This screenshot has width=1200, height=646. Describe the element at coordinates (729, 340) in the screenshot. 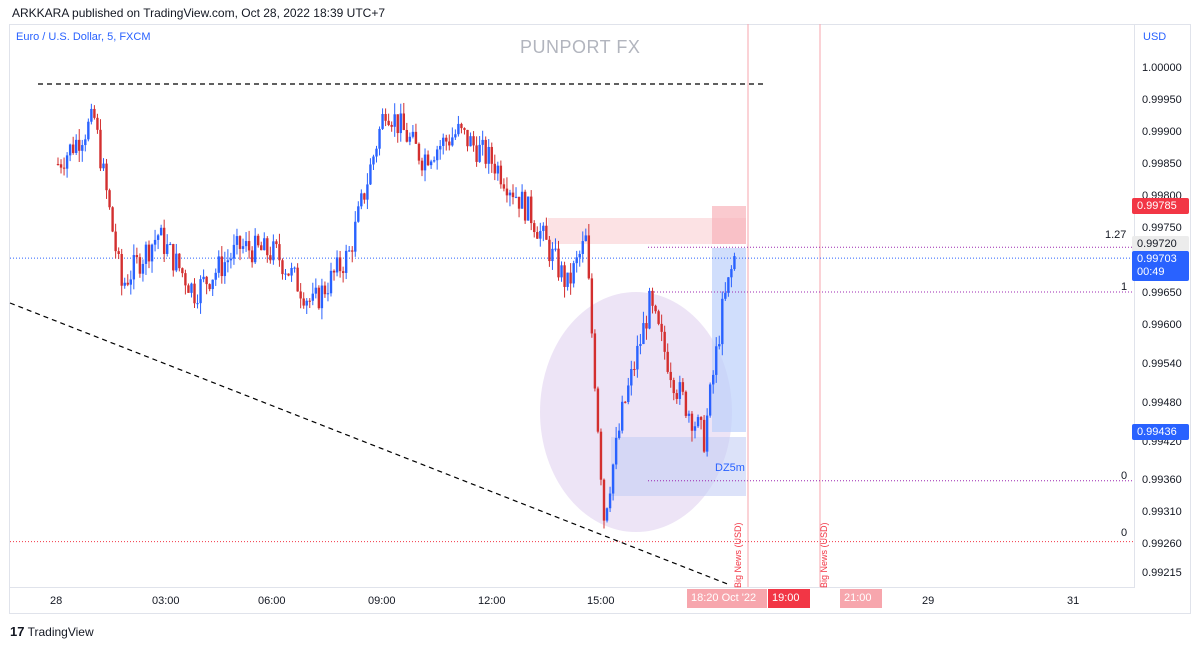

I see `target-box` at that location.